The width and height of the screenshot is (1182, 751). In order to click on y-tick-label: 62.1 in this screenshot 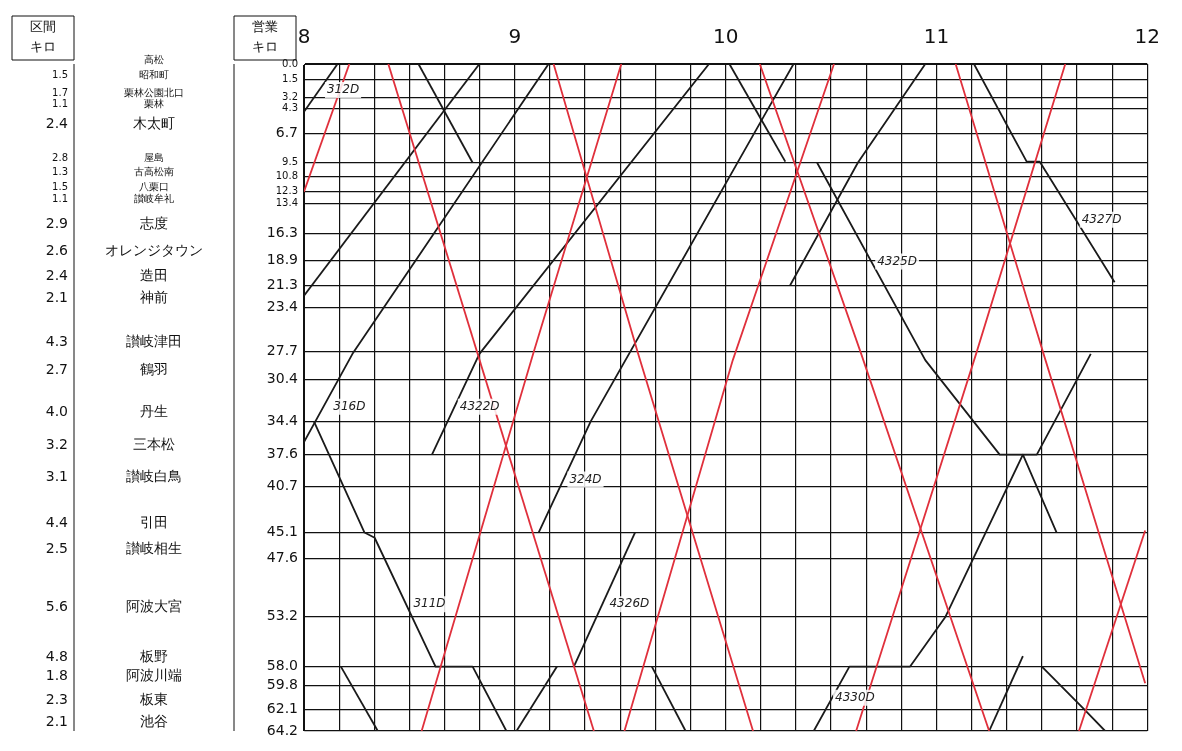, I will do `click(282, 707)`.